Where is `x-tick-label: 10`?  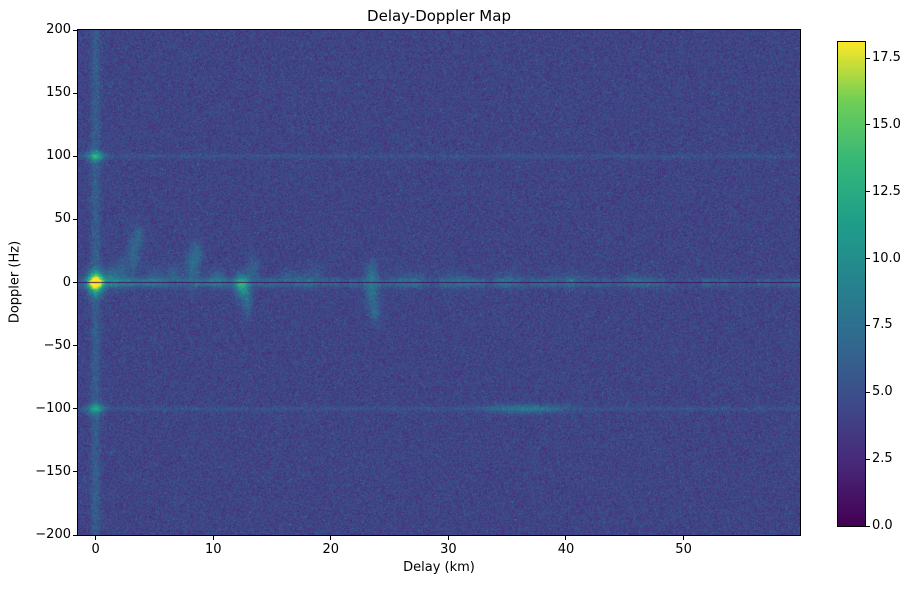 x-tick-label: 10 is located at coordinates (213, 549).